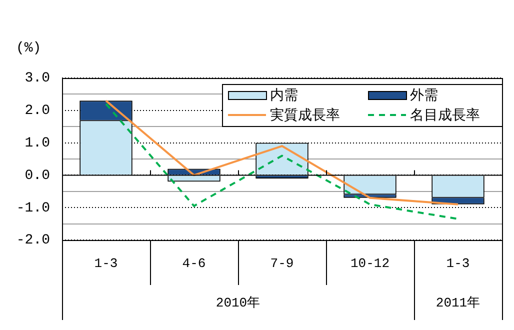 This screenshot has width=514, height=330. I want to click on y-tick-label: 0.0, so click(37, 176).